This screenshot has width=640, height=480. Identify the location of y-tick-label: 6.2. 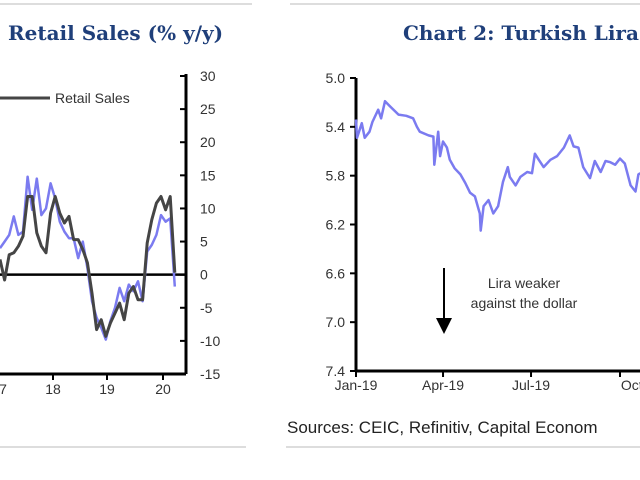
(336, 225).